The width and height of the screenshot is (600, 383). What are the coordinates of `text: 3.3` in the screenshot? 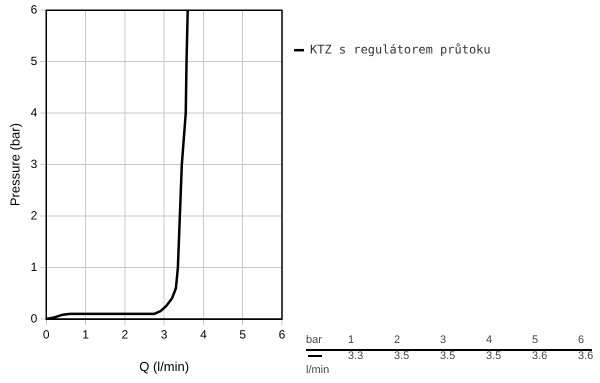 It's located at (356, 356).